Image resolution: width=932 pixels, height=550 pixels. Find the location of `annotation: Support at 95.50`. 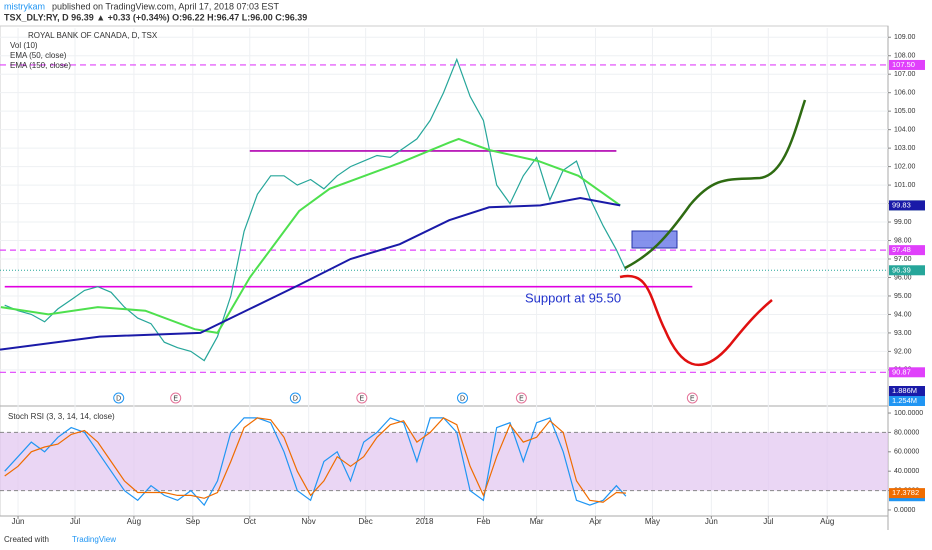

annotation: Support at 95.50 is located at coordinates (573, 297).